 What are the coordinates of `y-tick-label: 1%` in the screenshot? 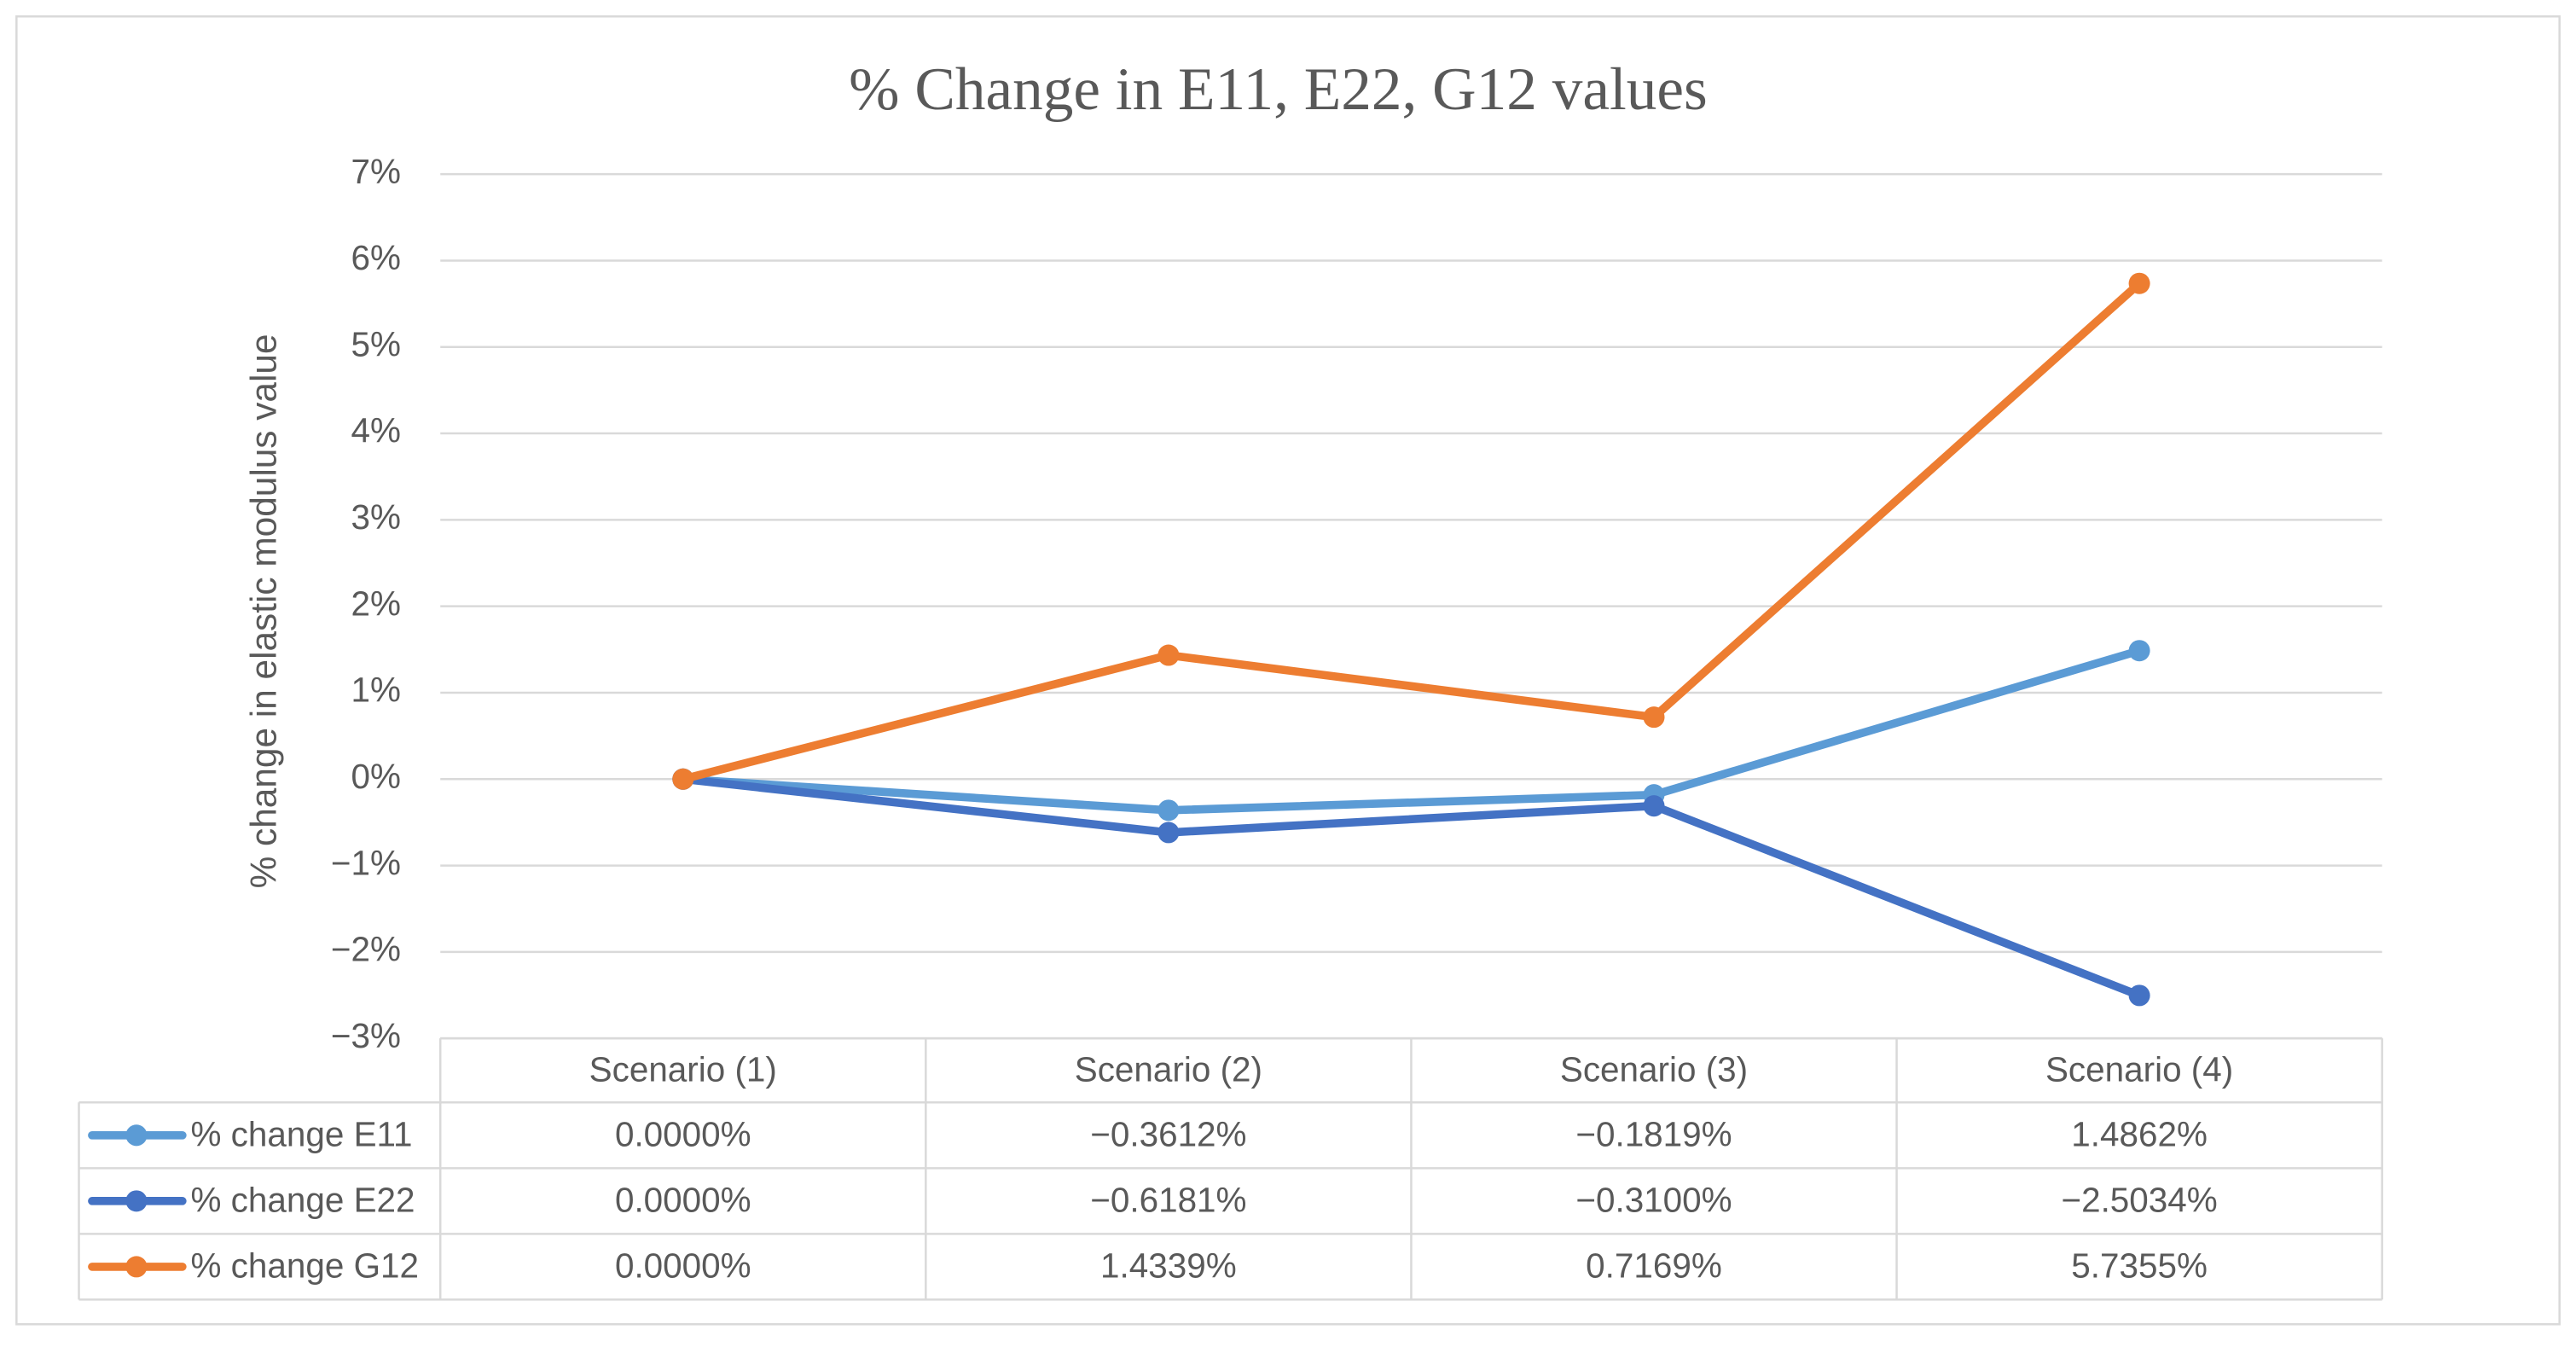 It's located at (376, 690).